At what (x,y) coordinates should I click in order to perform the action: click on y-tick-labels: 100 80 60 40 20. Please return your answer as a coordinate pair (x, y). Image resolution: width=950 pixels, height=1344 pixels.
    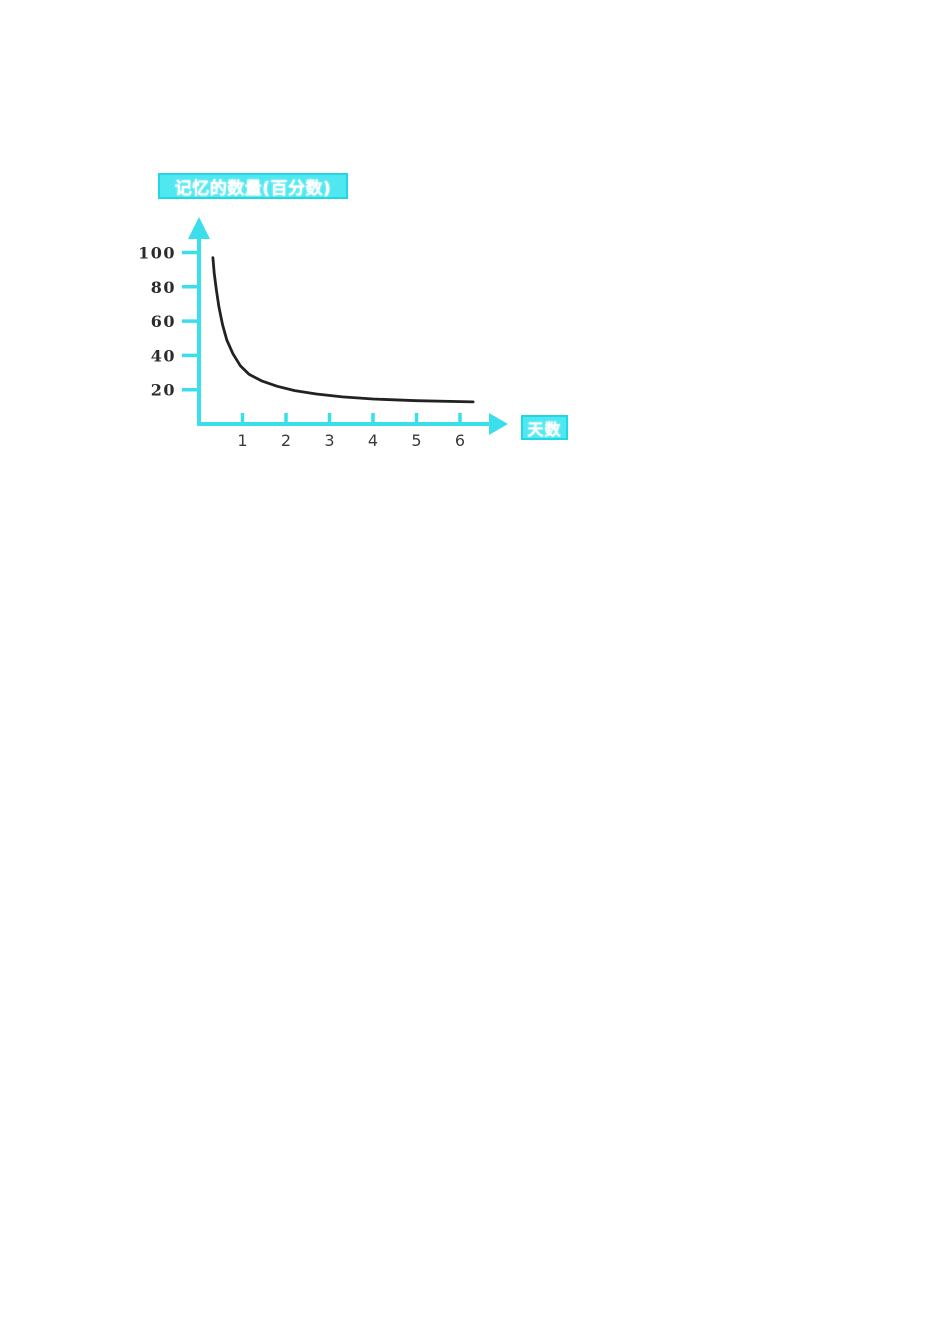
    Looking at the image, I should click on (158, 322).